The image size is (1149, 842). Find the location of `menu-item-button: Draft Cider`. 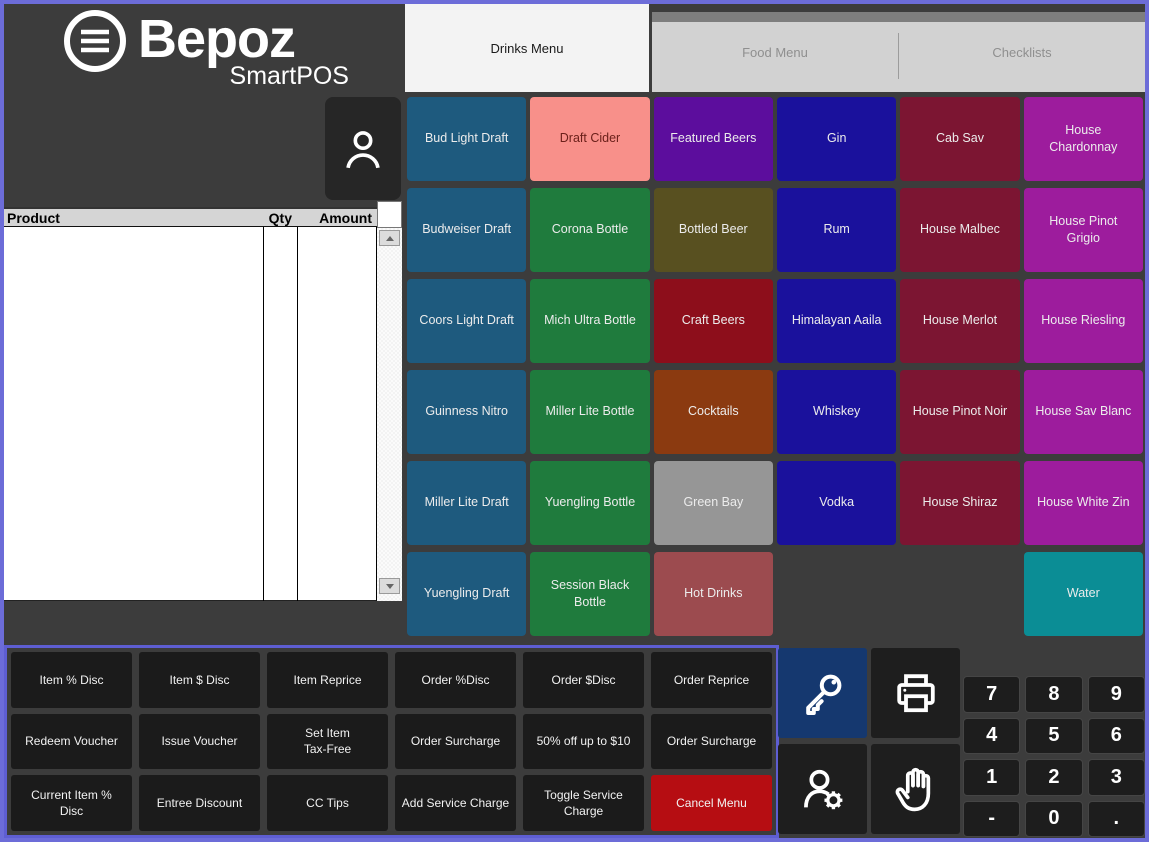

menu-item-button: Draft Cider is located at coordinates (590, 139).